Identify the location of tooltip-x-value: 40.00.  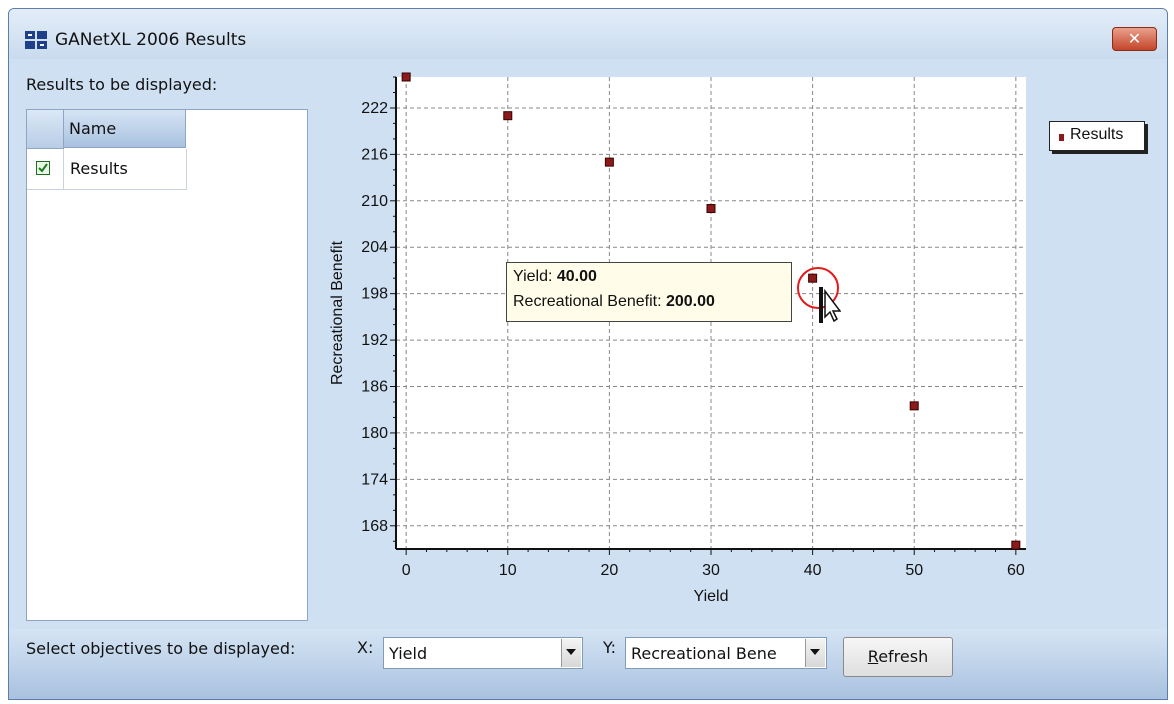
(576, 276).